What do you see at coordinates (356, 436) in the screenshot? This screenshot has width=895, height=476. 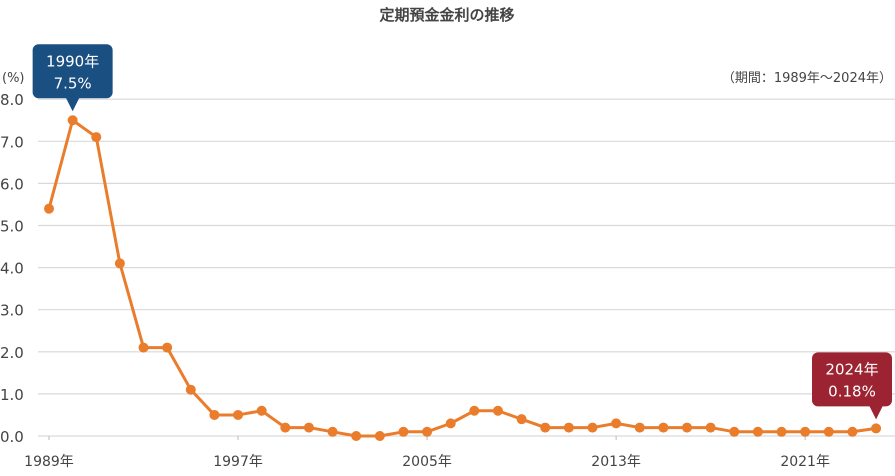 I see `data-point-2002` at bounding box center [356, 436].